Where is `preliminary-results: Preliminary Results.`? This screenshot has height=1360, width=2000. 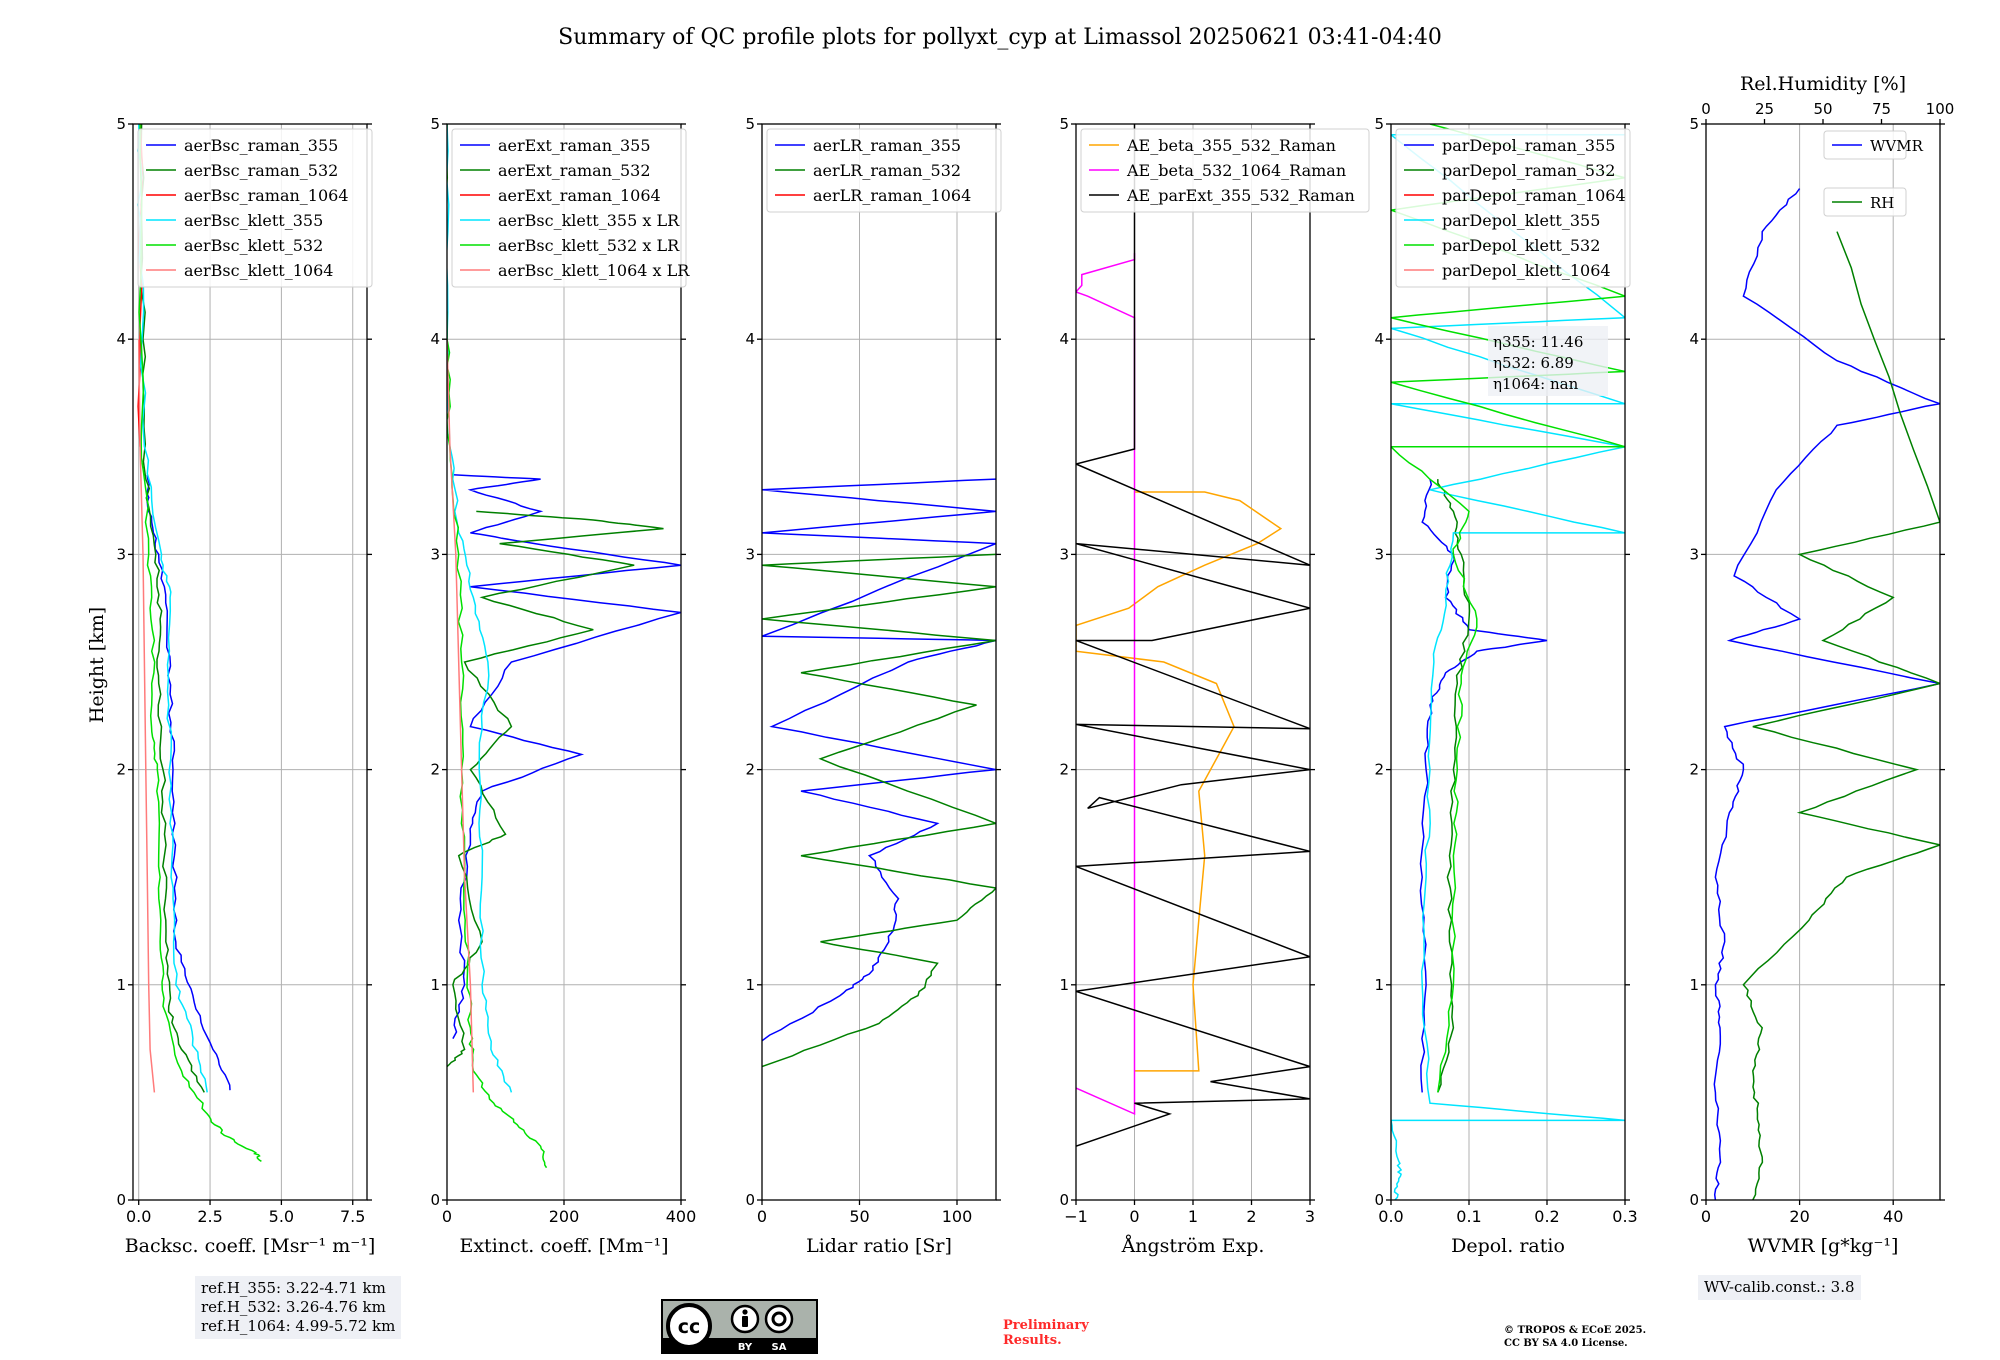 preliminary-results: Preliminary Results. is located at coordinates (1046, 1333).